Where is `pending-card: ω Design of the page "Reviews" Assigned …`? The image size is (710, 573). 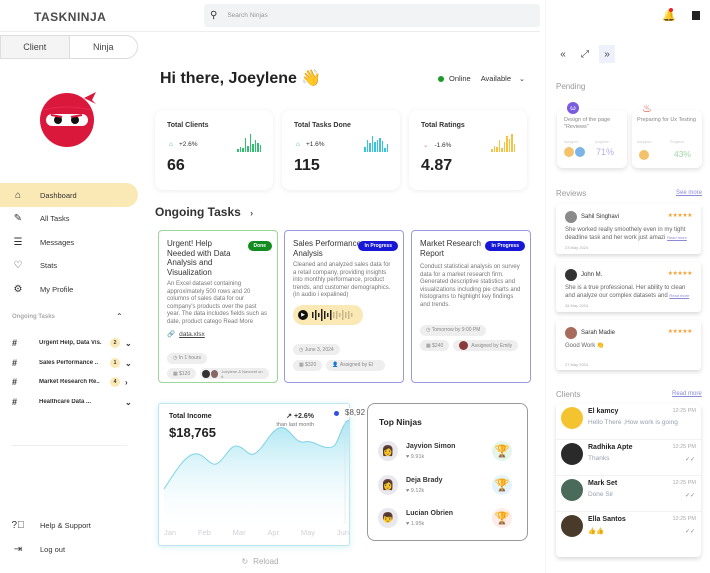 pending-card: ω Design of the page "Reviews" Assigned … is located at coordinates (592, 135).